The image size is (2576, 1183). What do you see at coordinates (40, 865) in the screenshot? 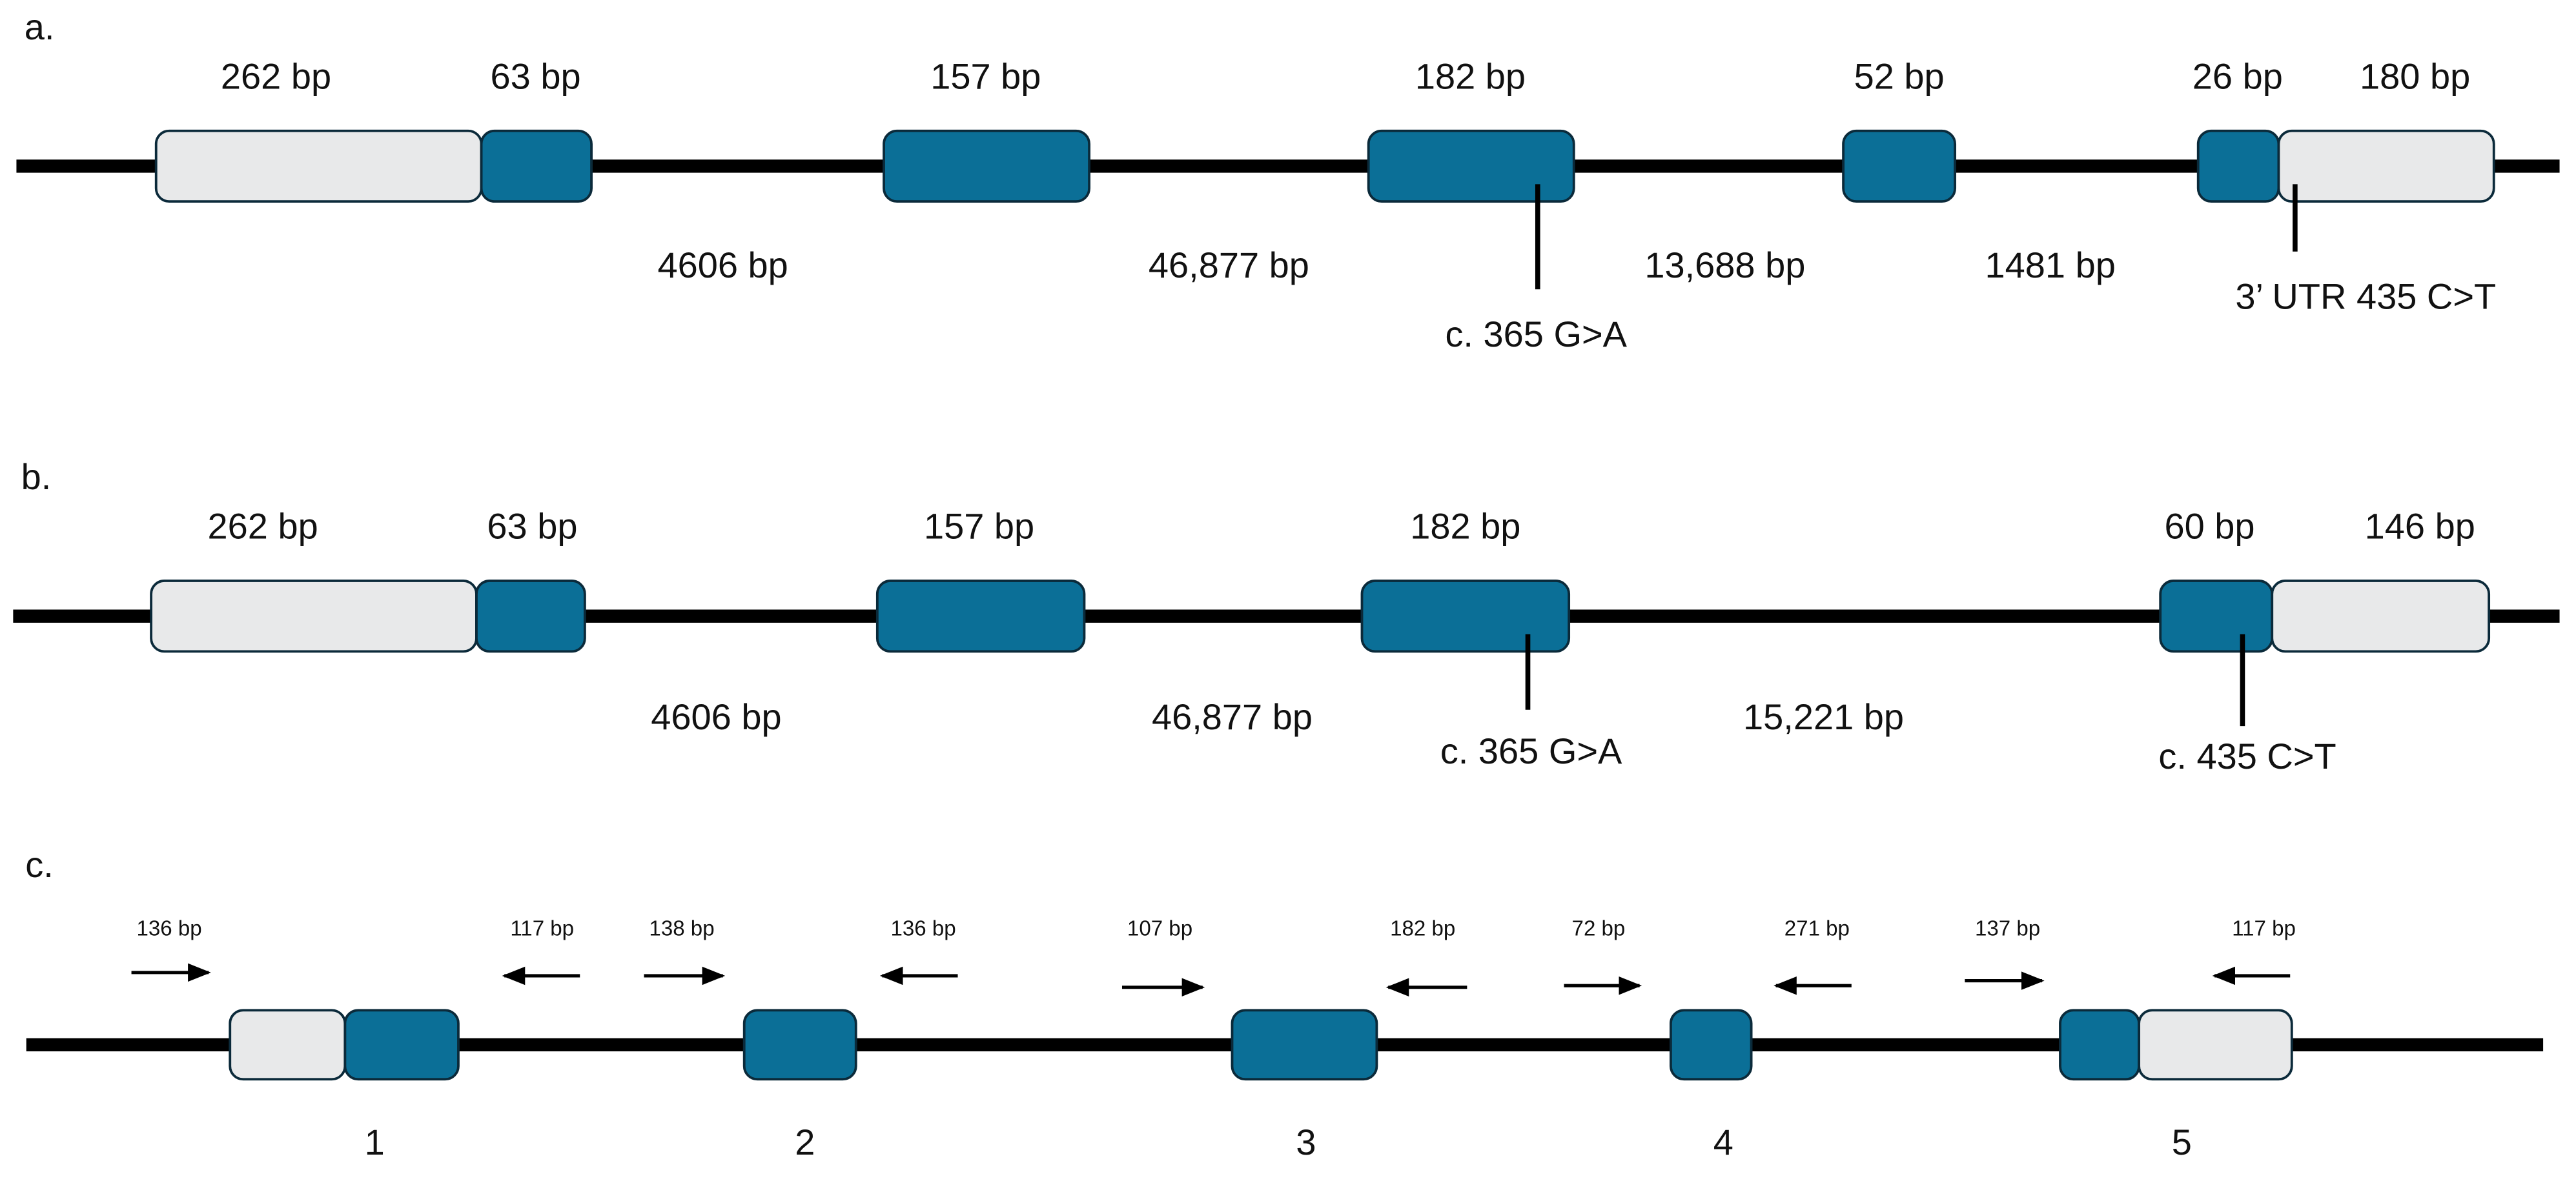
I see `panel-label: c.` at bounding box center [40, 865].